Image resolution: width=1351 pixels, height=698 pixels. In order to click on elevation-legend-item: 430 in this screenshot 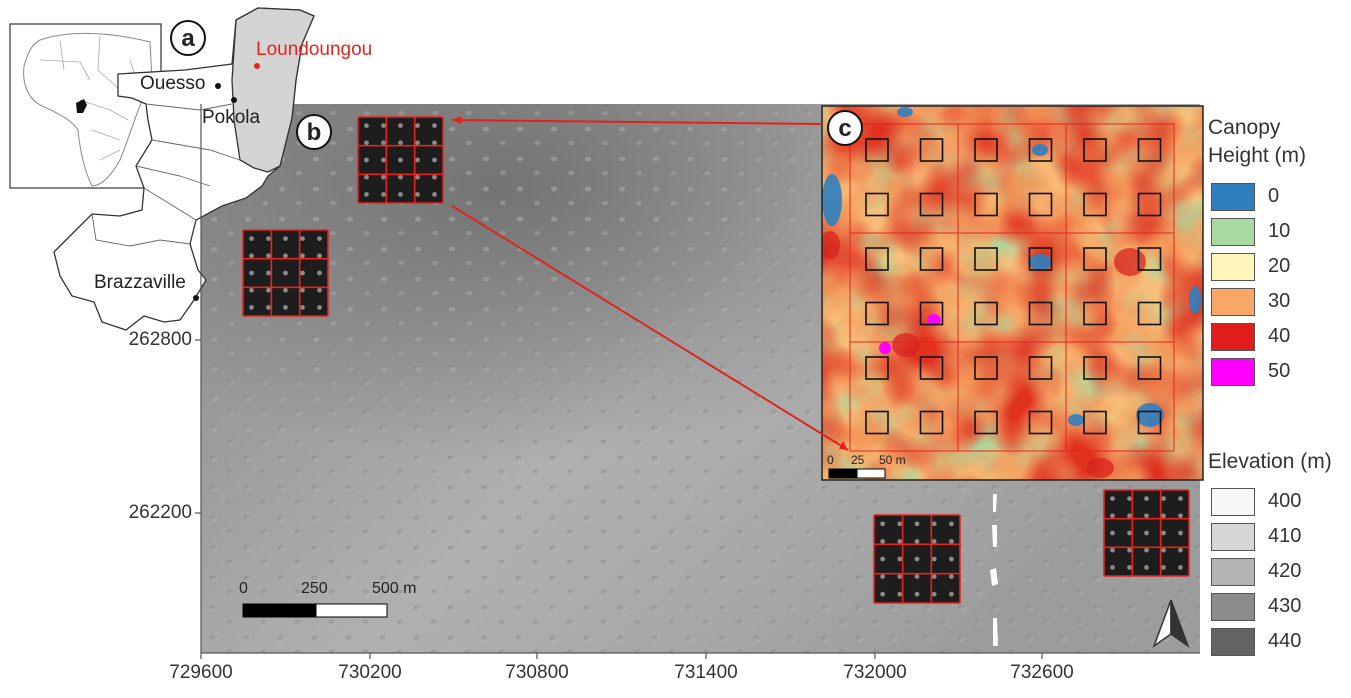, I will do `click(1271, 608)`.